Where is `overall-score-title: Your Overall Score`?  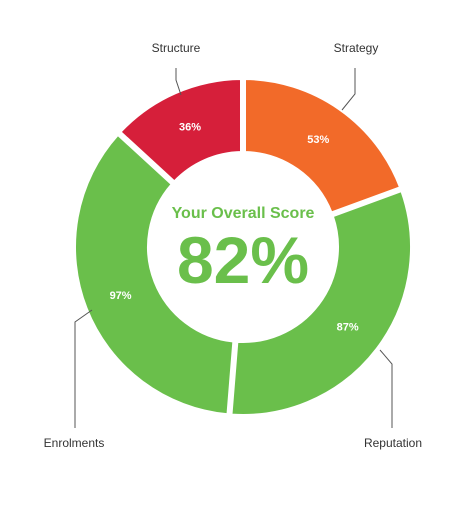 overall-score-title: Your Overall Score is located at coordinates (243, 213).